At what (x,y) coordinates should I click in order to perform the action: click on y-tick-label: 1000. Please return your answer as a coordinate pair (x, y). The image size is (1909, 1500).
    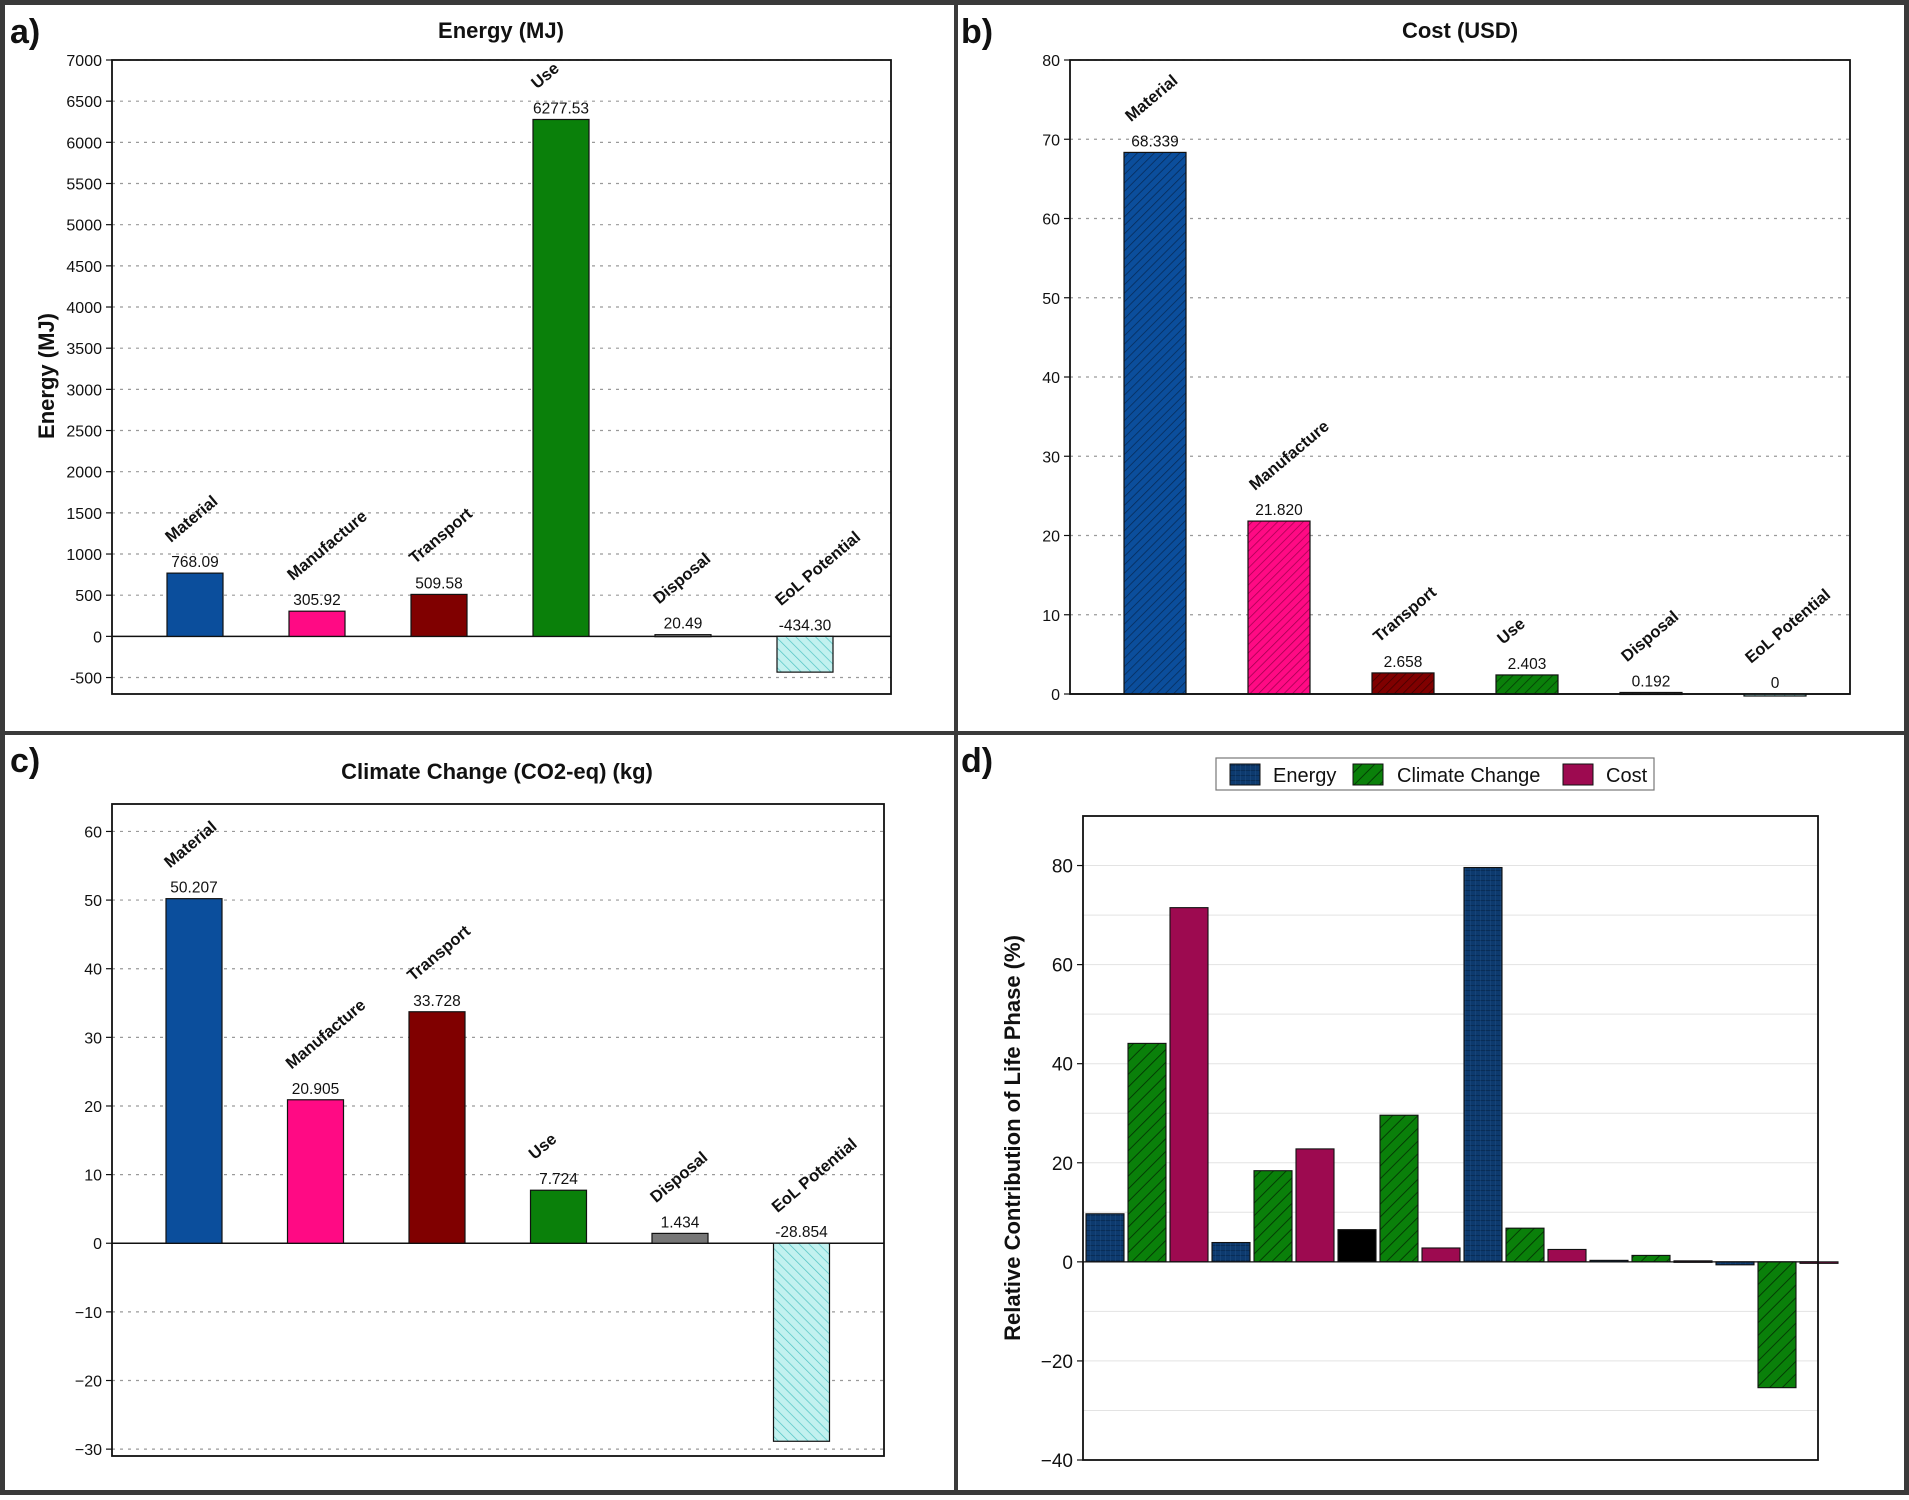
    Looking at the image, I should click on (84, 555).